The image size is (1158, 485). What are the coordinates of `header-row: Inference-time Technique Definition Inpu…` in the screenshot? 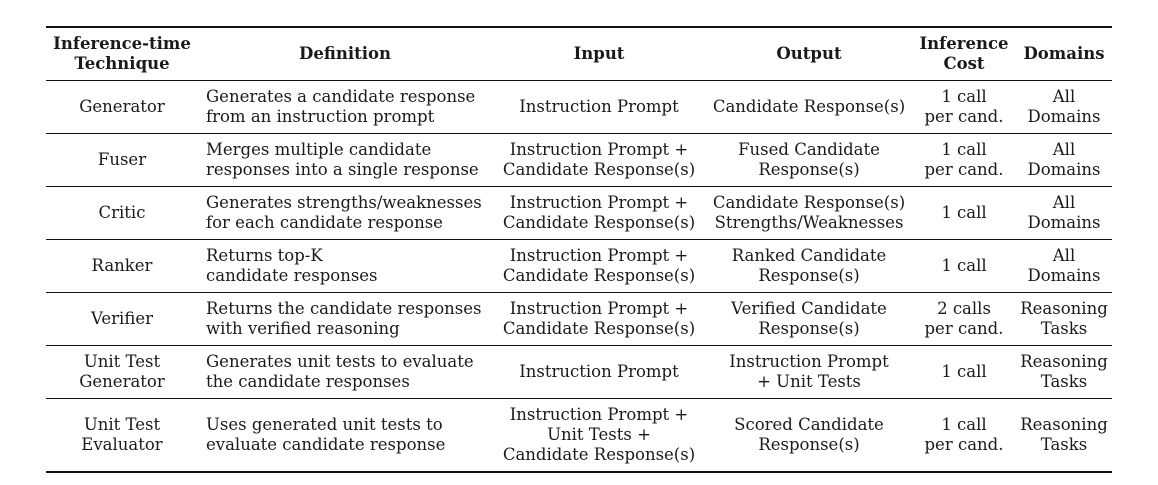 It's located at (579, 54).